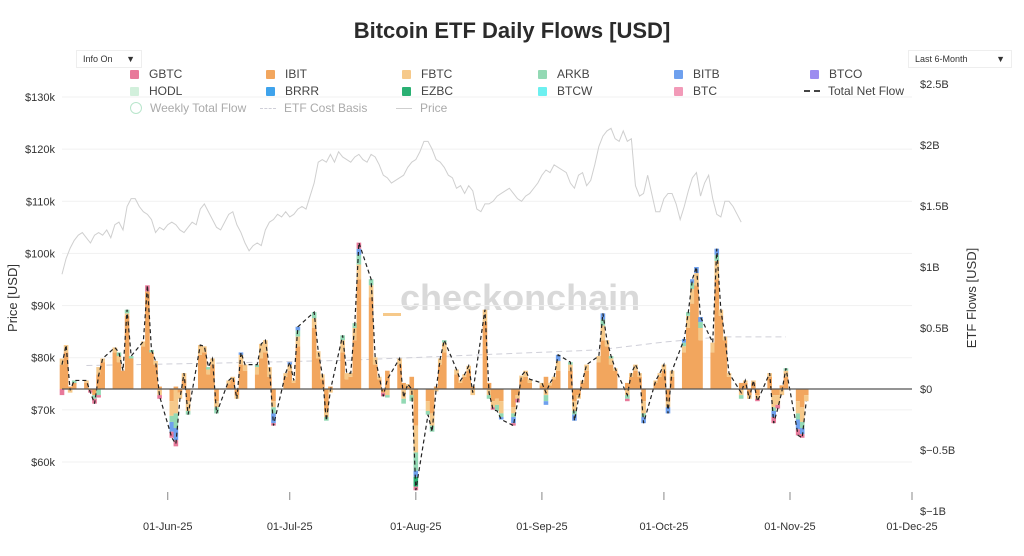 The image size is (1024, 556). Describe the element at coordinates (434, 108) in the screenshot. I see `legend-label: Price` at that location.